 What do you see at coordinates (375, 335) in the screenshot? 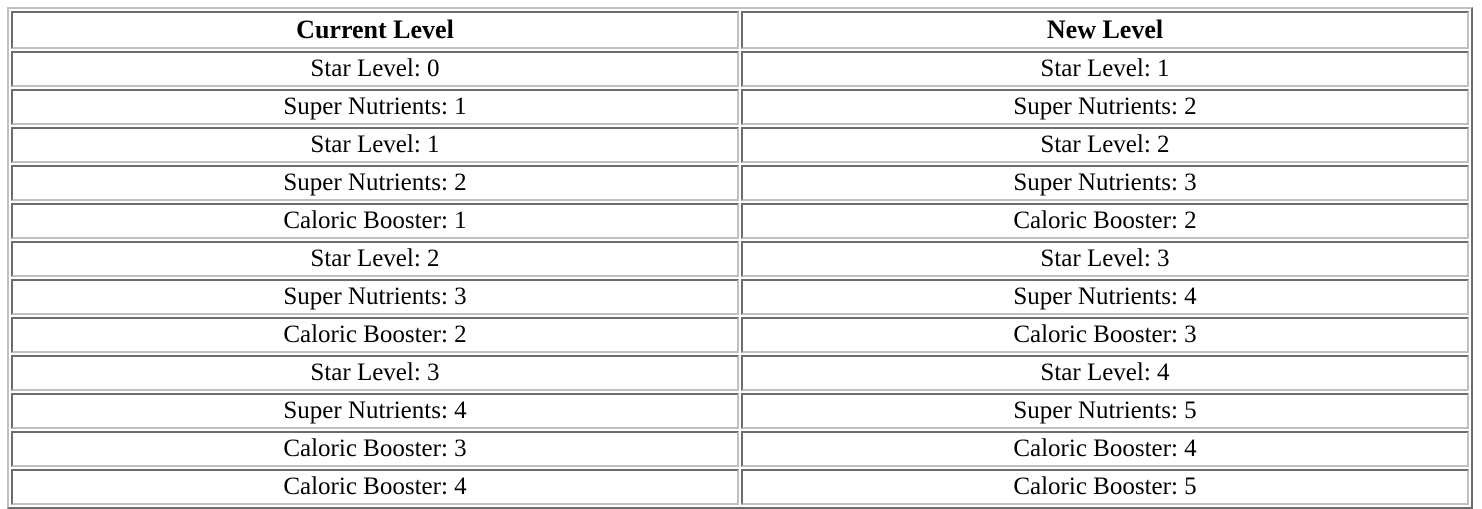
I see `cell-current-level: Caloric Booster: 2` at bounding box center [375, 335].